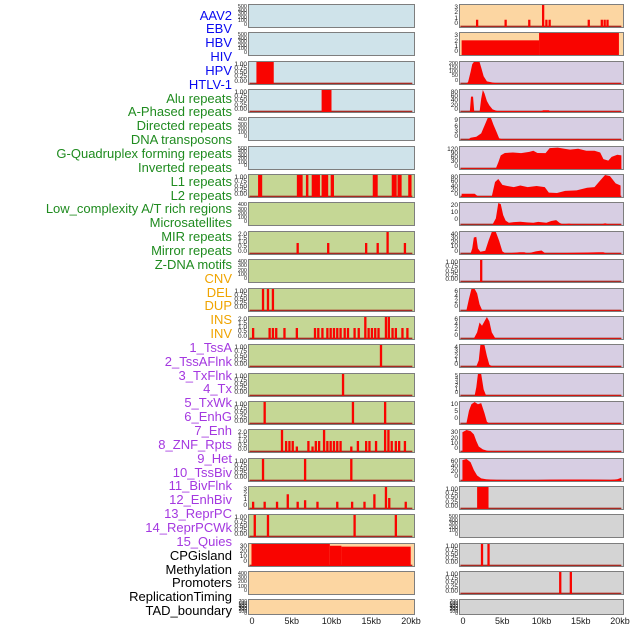 The image size is (630, 630). I want to click on row-label: 2_TssAFlnk, so click(198, 361).